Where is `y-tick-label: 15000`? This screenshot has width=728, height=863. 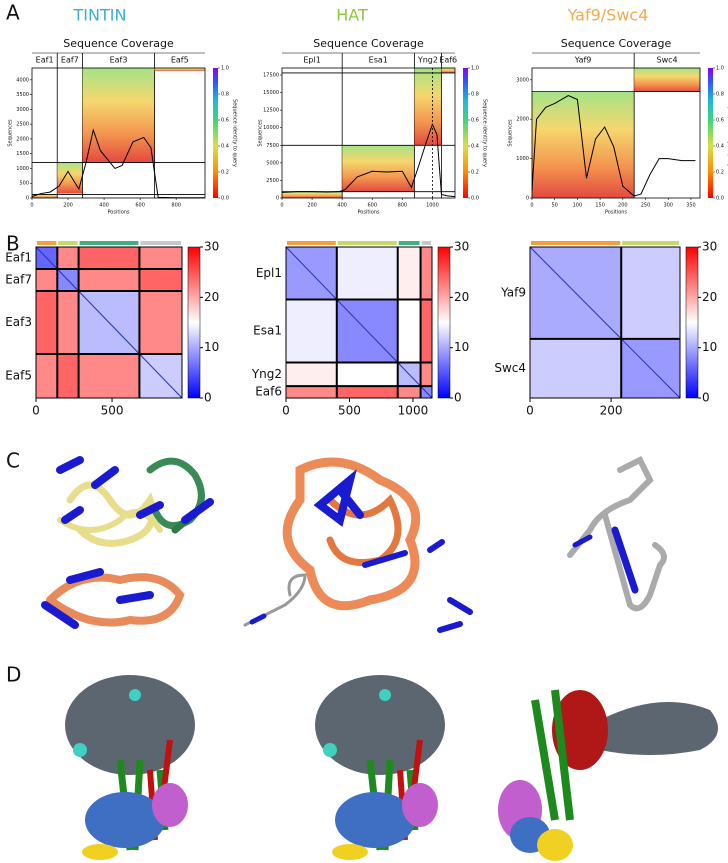
y-tick-label: 15000 is located at coordinates (271, 93).